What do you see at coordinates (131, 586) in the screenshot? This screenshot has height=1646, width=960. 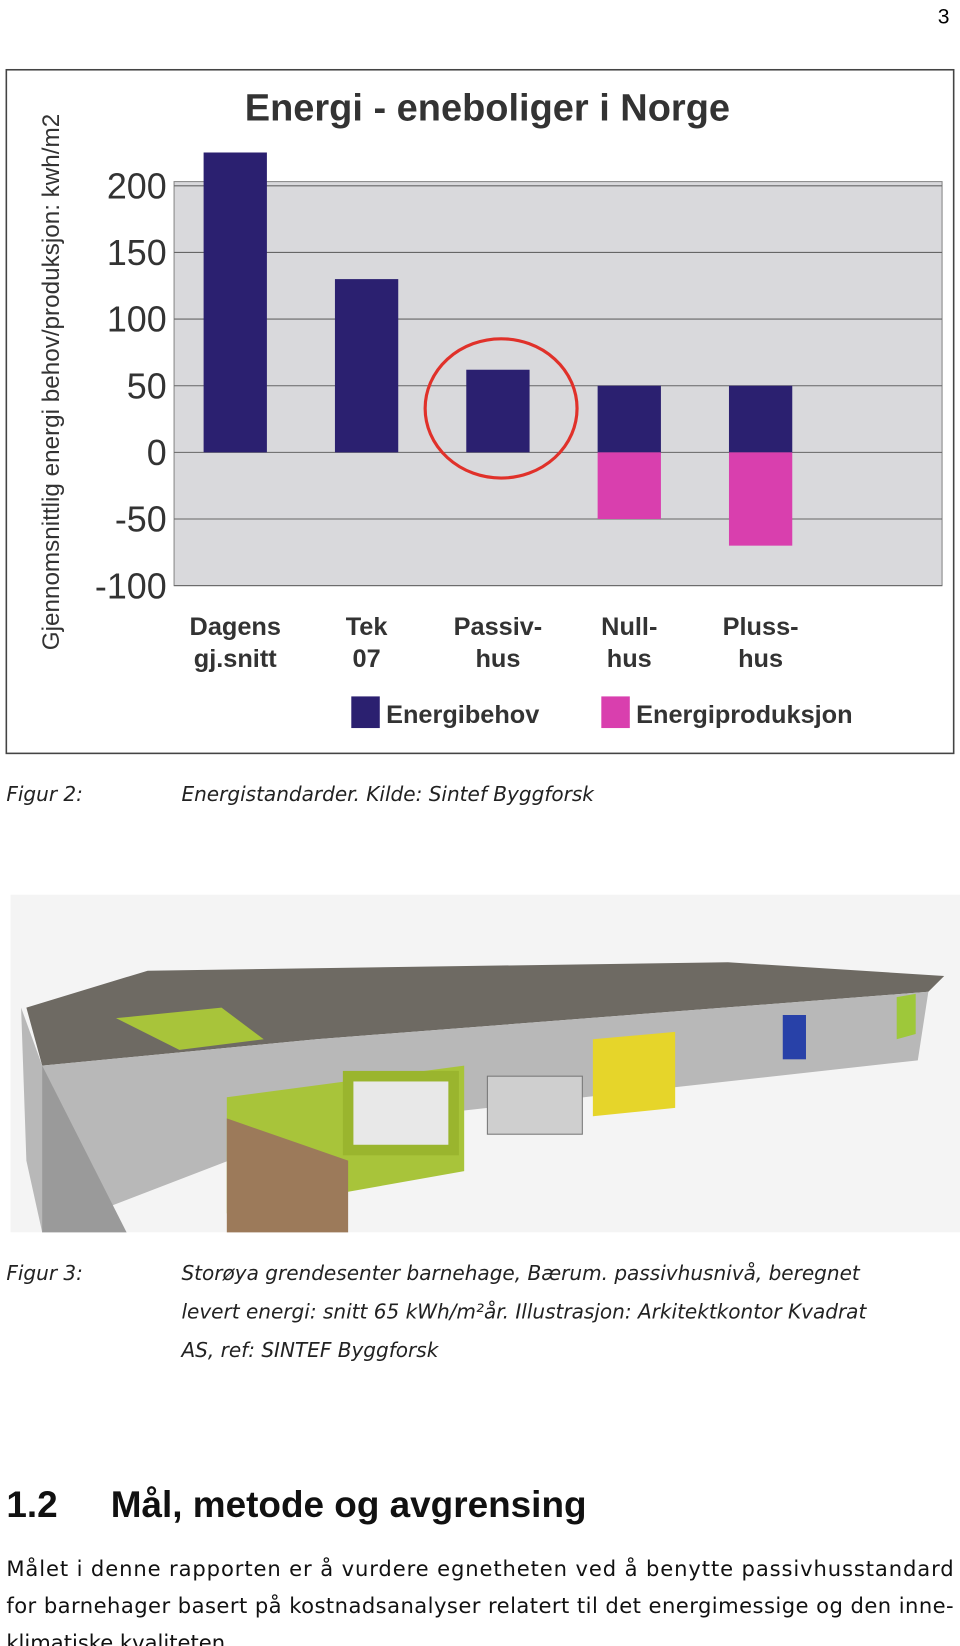 I see `y-tick-label: -100` at bounding box center [131, 586].